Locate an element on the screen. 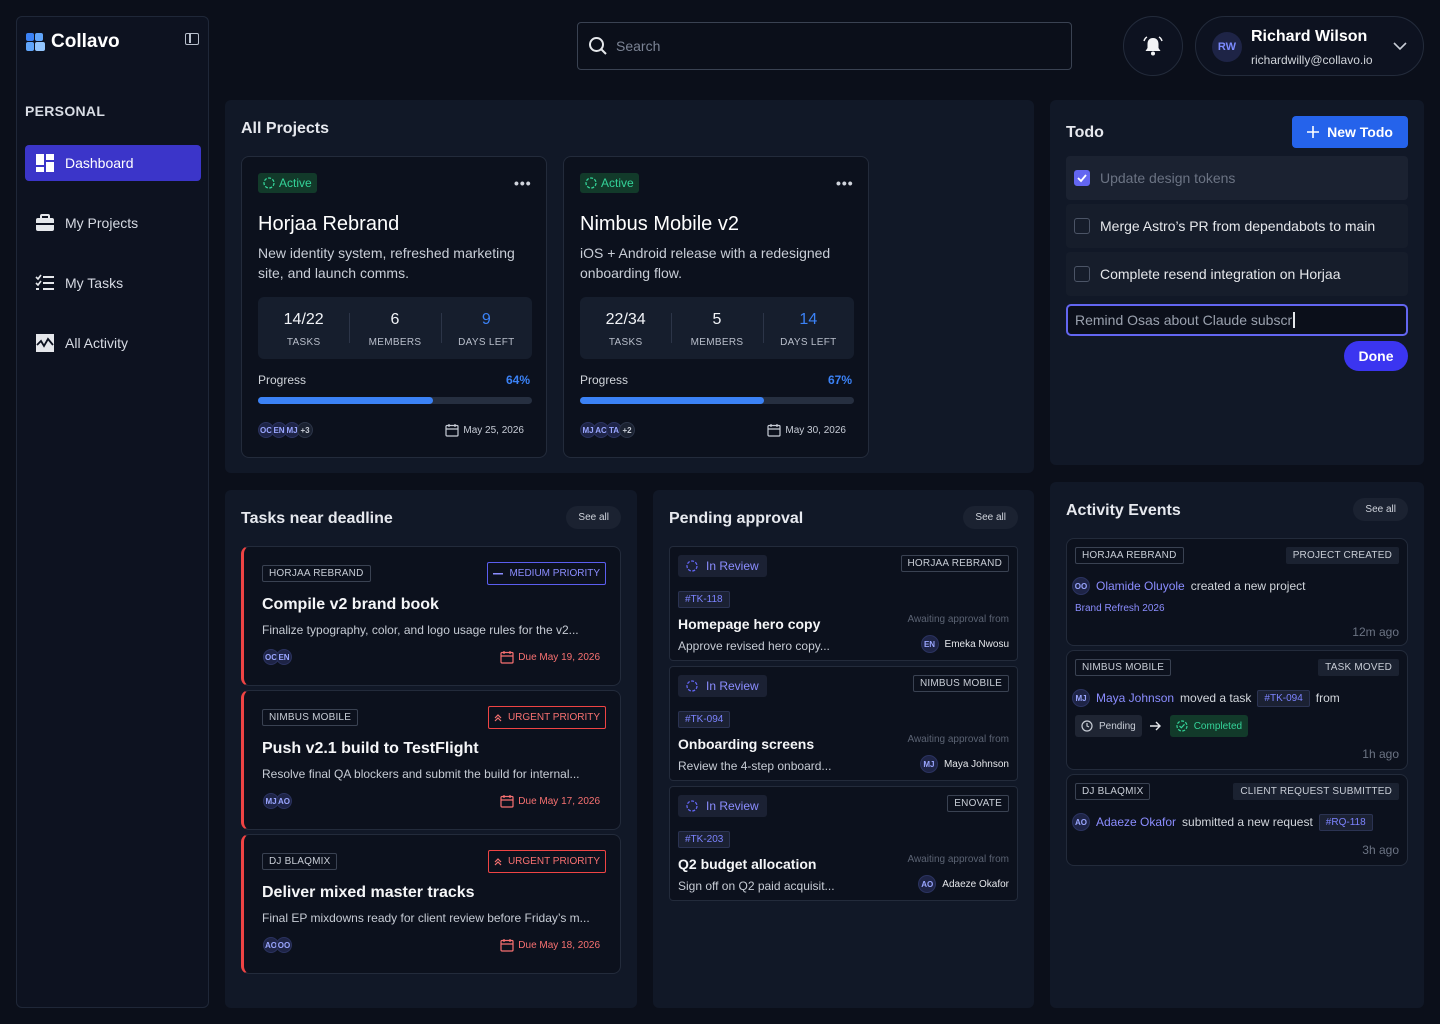  done-button: Done is located at coordinates (1376, 356).